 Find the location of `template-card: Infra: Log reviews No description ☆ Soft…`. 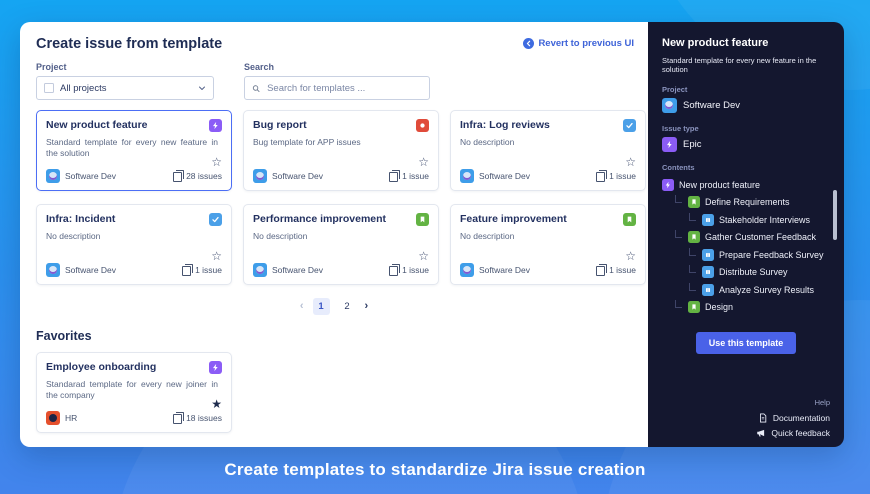

template-card: Infra: Log reviews No description ☆ Soft… is located at coordinates (548, 150).